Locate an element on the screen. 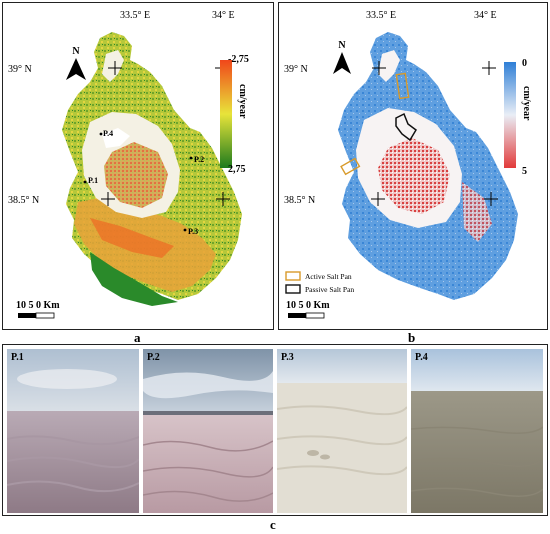  photo-p1-label: P.1 is located at coordinates (17, 357).